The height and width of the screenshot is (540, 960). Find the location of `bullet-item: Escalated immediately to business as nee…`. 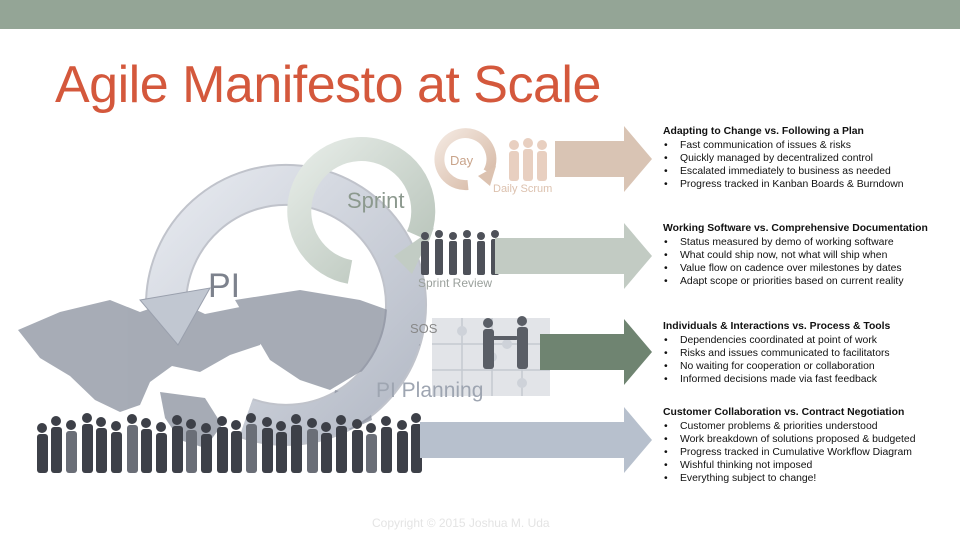

bullet-item: Escalated immediately to business as nee… is located at coordinates (809, 171).